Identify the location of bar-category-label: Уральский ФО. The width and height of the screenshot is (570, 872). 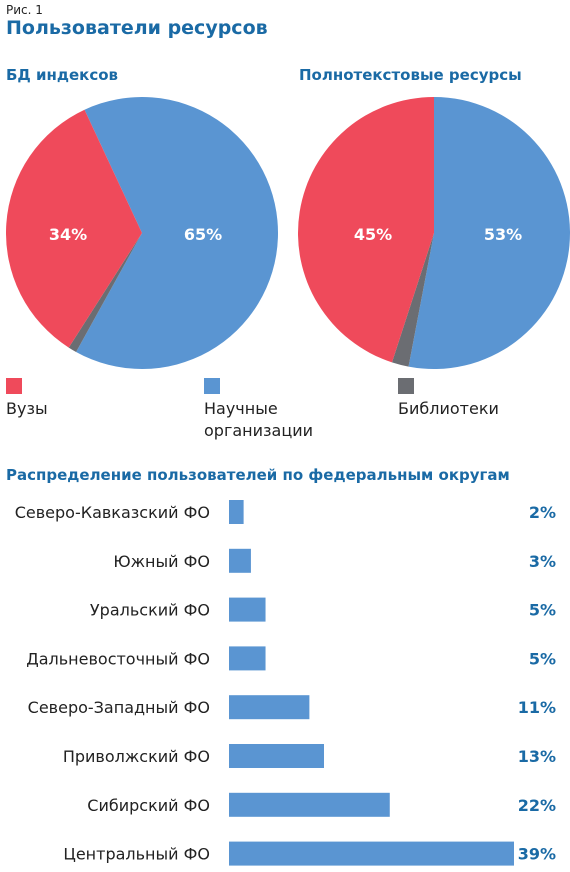
(150, 610).